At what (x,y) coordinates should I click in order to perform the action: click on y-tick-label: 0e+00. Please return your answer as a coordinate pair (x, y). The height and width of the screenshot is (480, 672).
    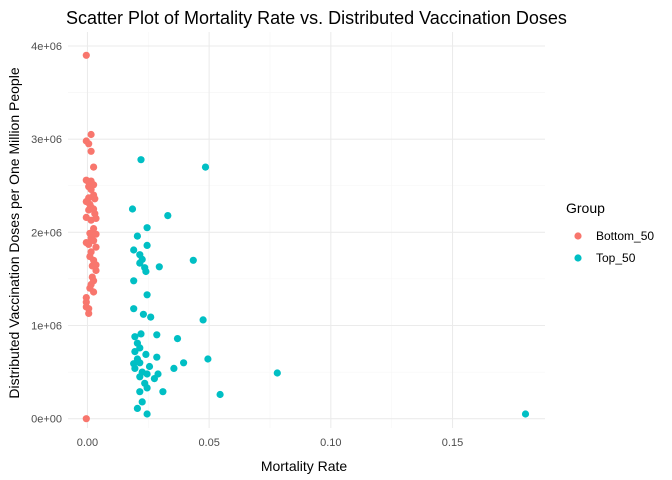
    Looking at the image, I should click on (46, 420).